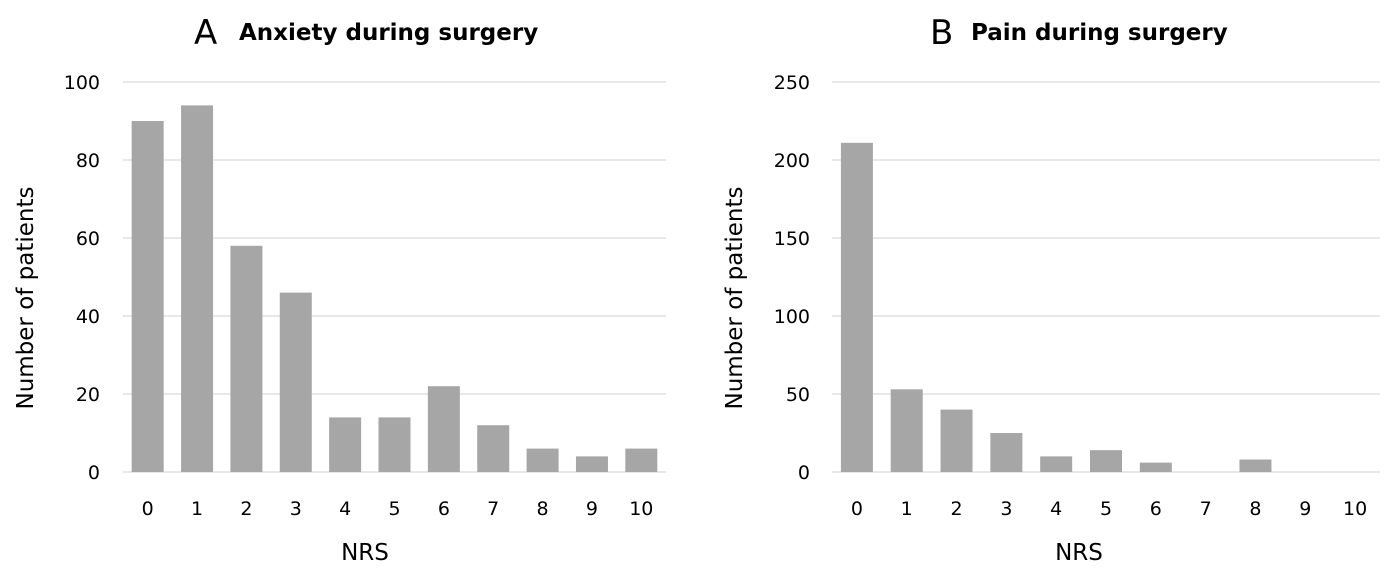 The height and width of the screenshot is (568, 1385). Describe the element at coordinates (907, 509) in the screenshot. I see `panel-b-x-tick-label: 1` at that location.